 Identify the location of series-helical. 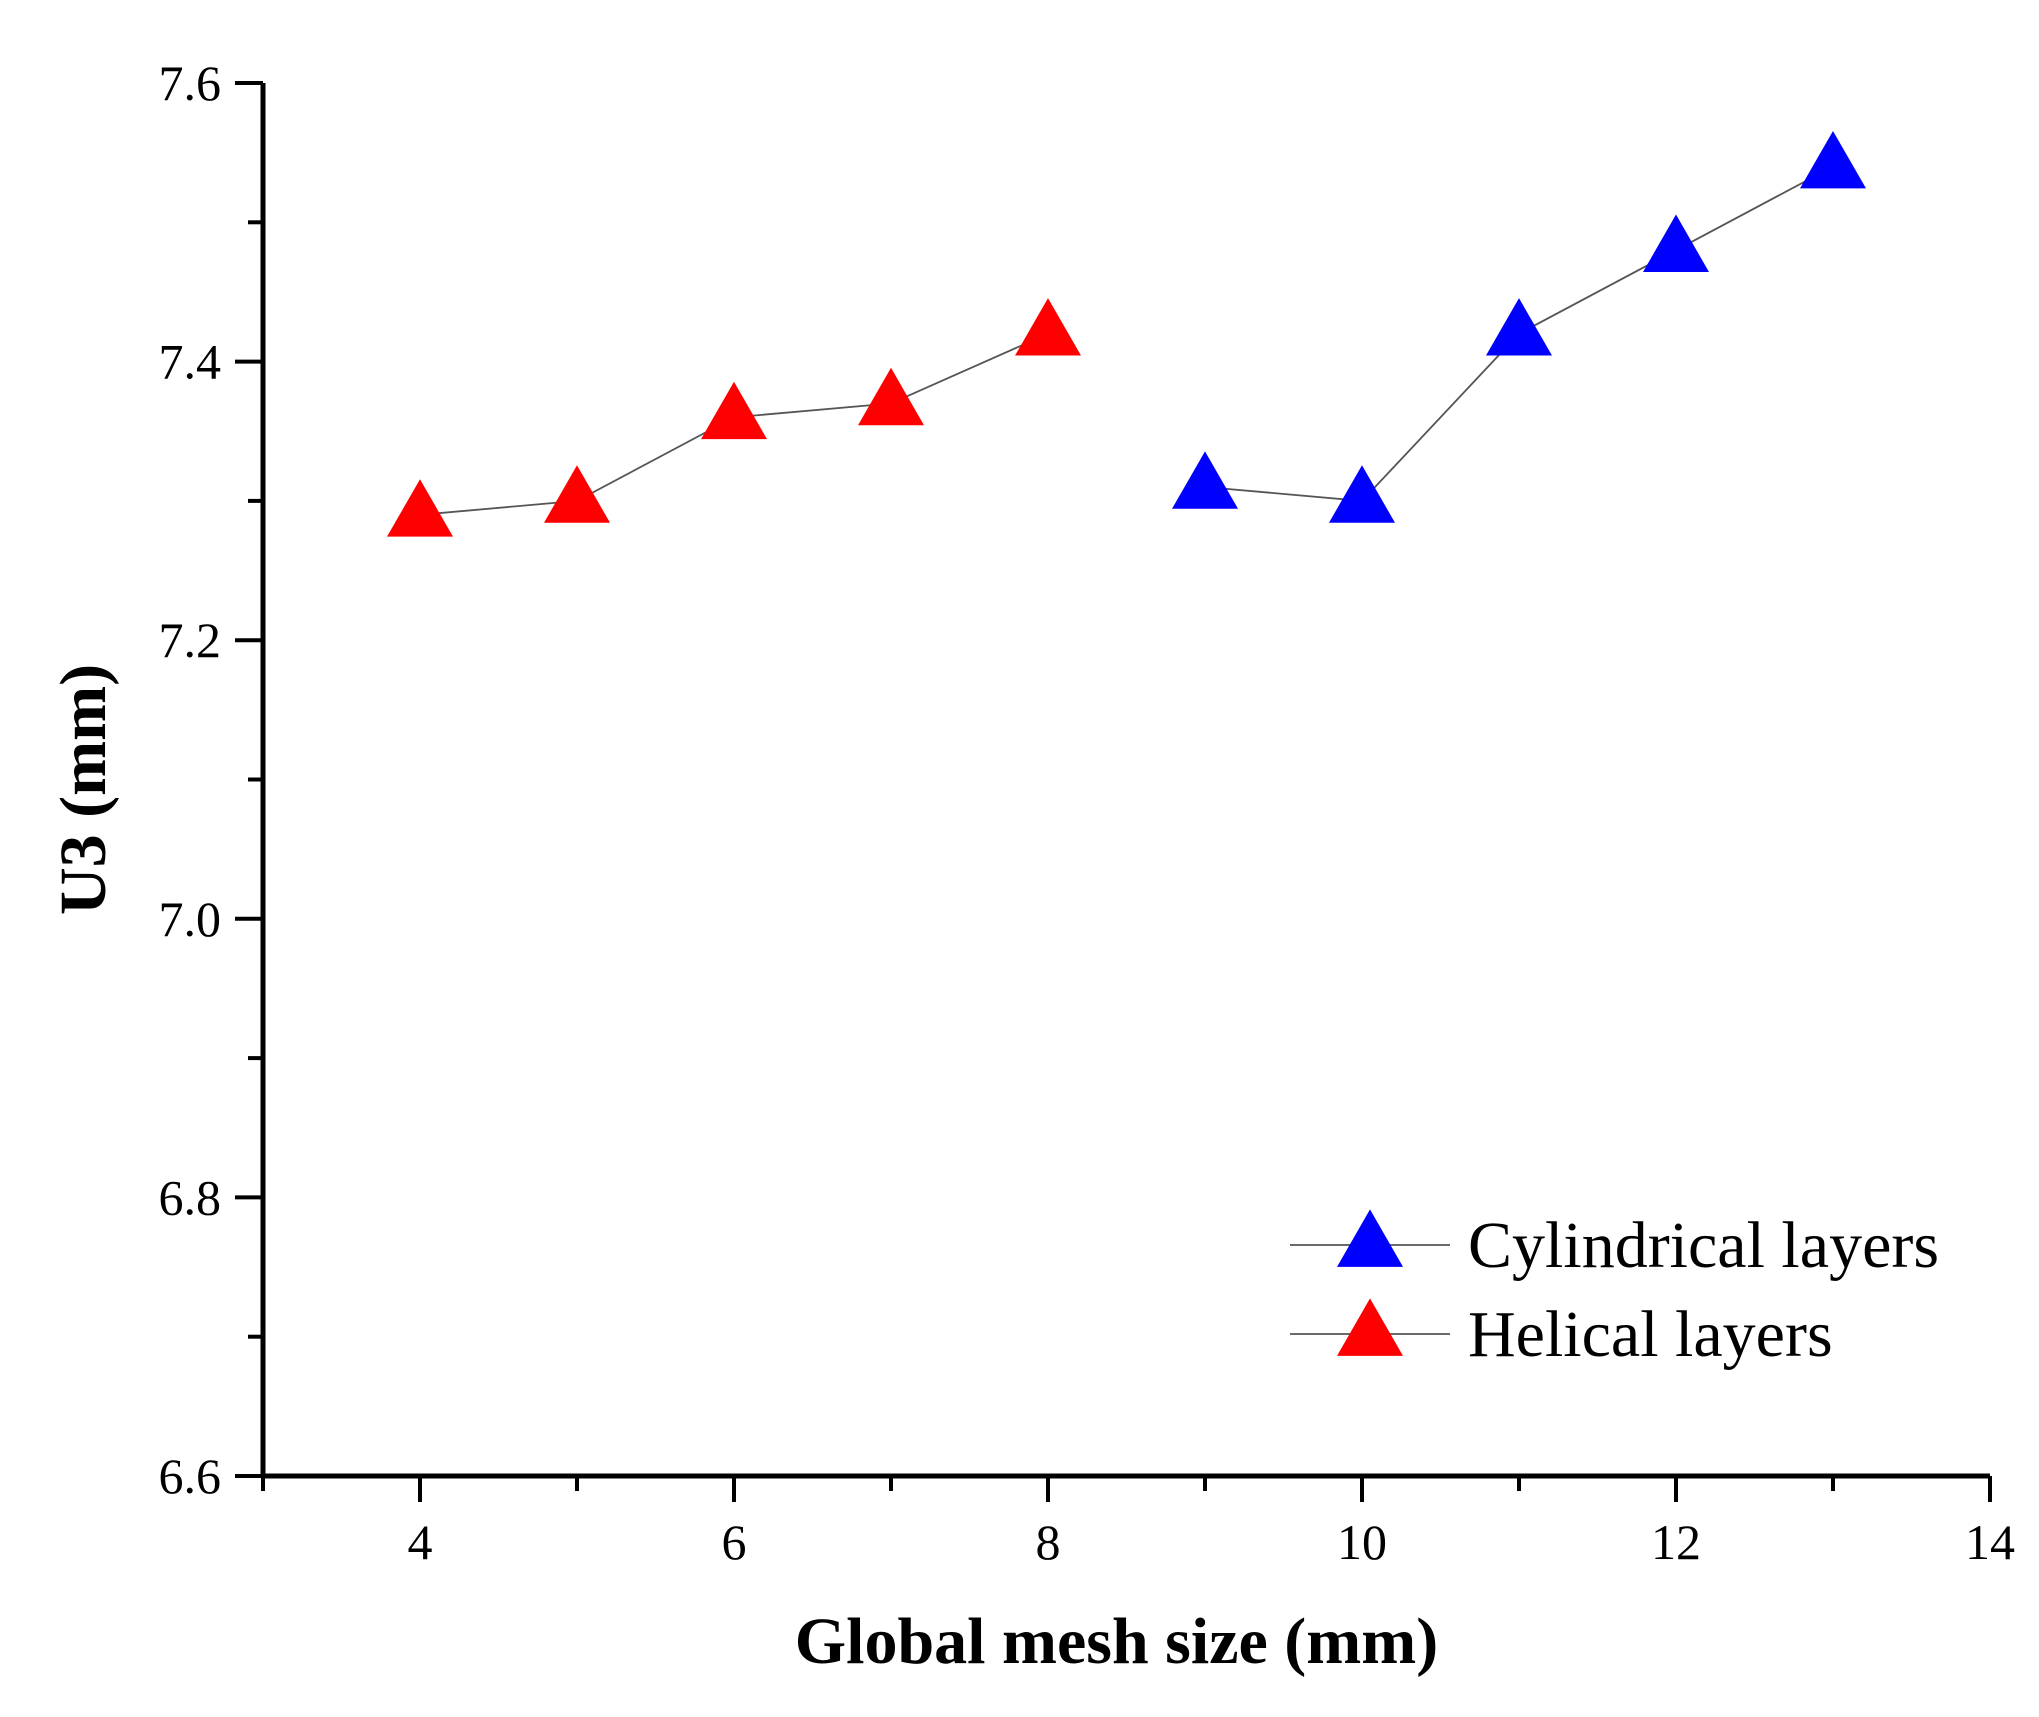
(734, 417).